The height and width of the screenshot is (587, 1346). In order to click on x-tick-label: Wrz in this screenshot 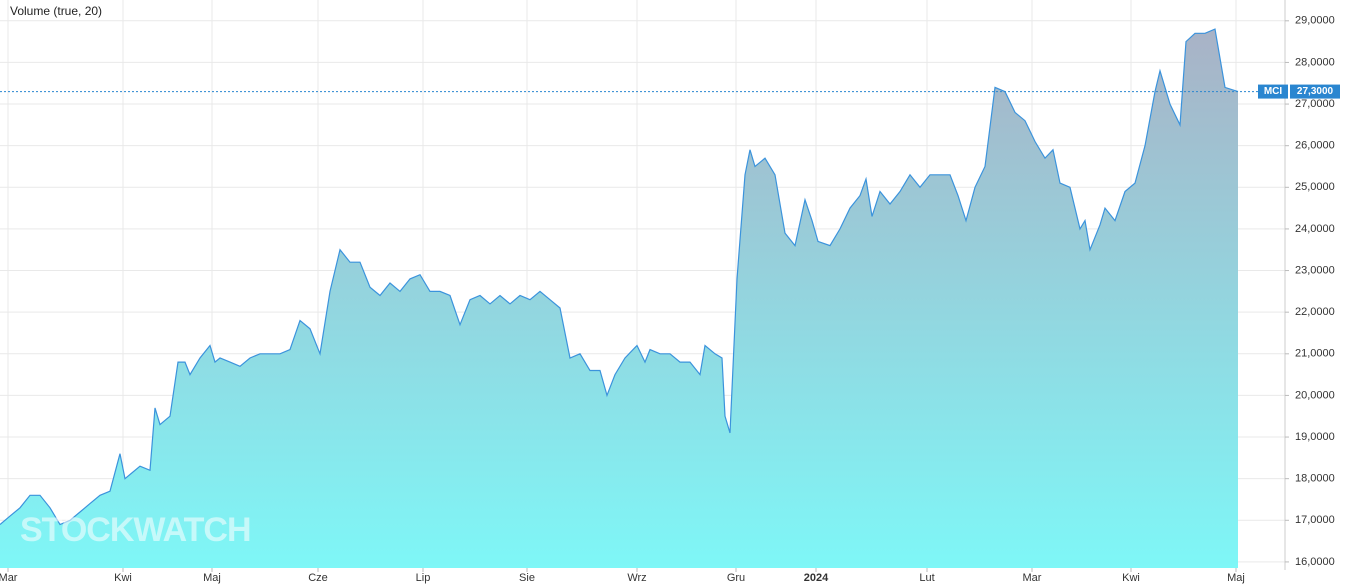, I will do `click(636, 578)`.